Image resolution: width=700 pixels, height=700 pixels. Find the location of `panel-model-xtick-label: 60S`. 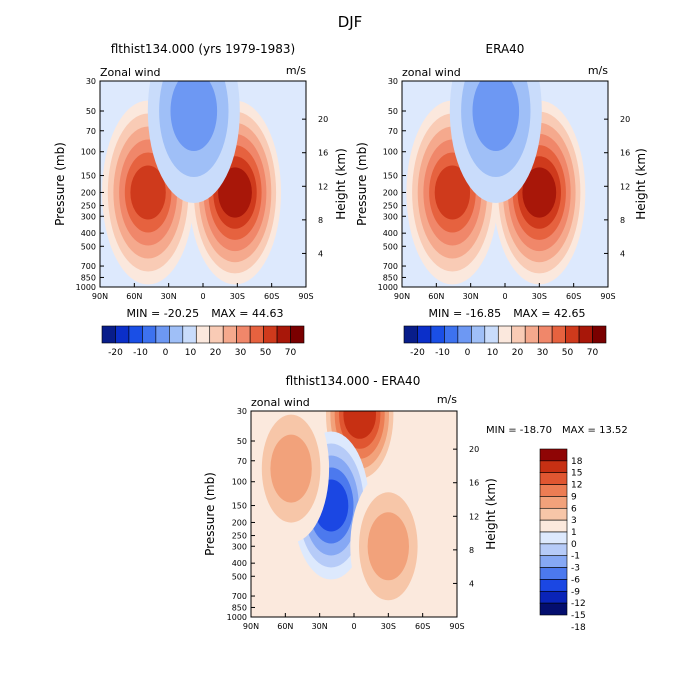

panel-model-xtick-label: 60S is located at coordinates (271, 296).